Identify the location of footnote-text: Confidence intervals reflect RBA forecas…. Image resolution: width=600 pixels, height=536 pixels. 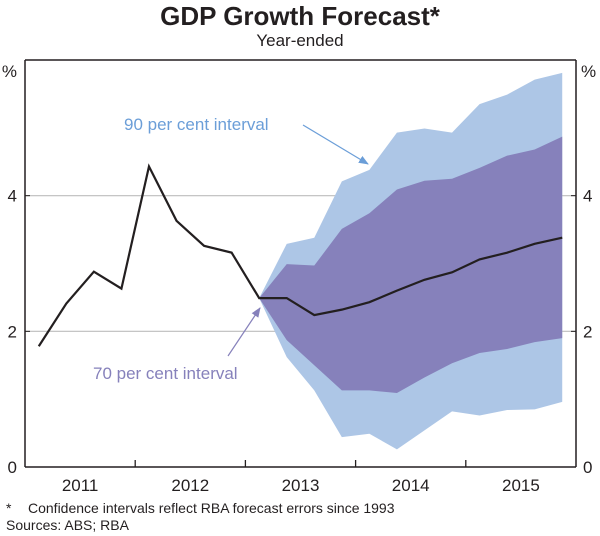
(211, 508).